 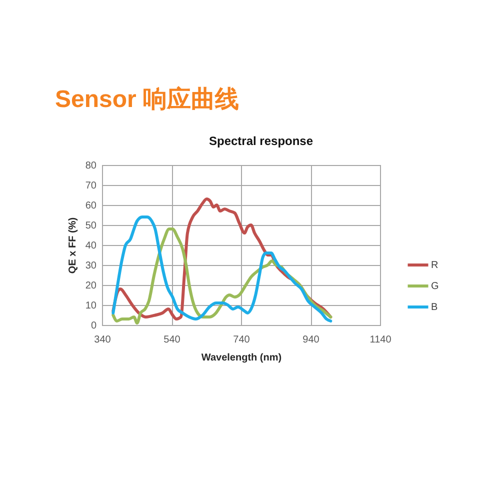 What do you see at coordinates (91, 226) in the screenshot?
I see `y-tick-label: 50` at bounding box center [91, 226].